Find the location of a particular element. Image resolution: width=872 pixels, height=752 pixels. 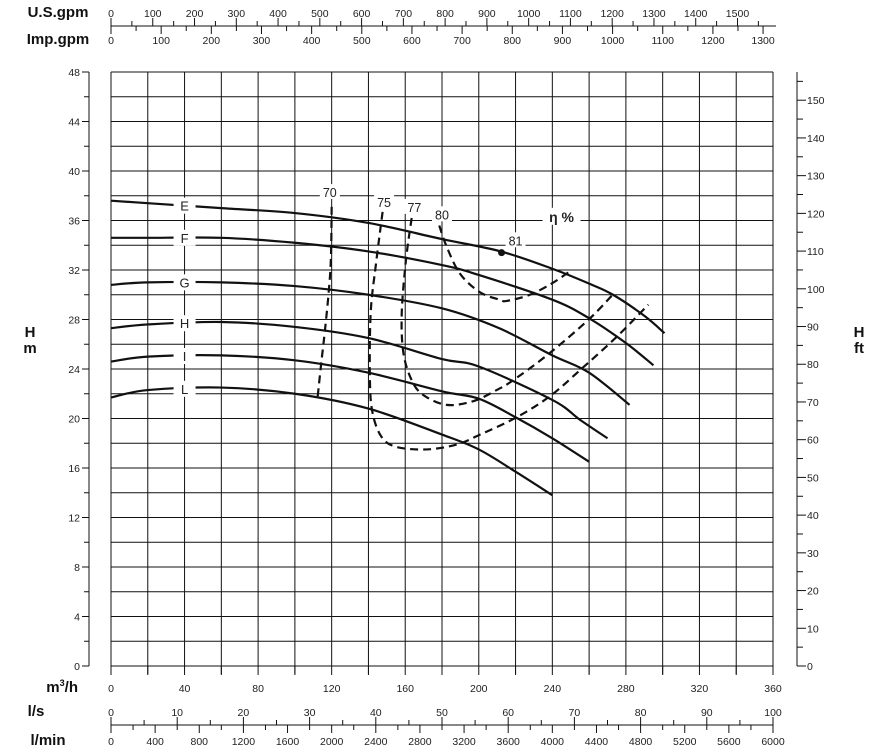

right-axis-name: H is located at coordinates (859, 332).